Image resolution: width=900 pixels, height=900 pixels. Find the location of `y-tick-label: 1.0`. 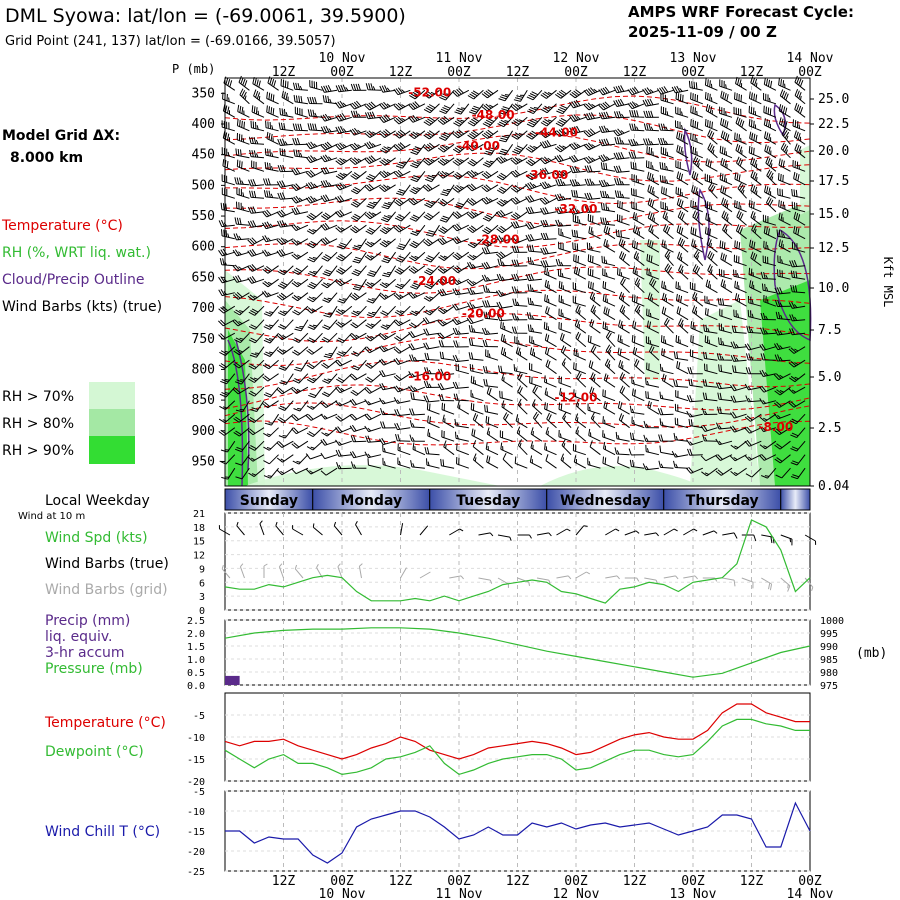

y-tick-label: 1.0 is located at coordinates (196, 660).